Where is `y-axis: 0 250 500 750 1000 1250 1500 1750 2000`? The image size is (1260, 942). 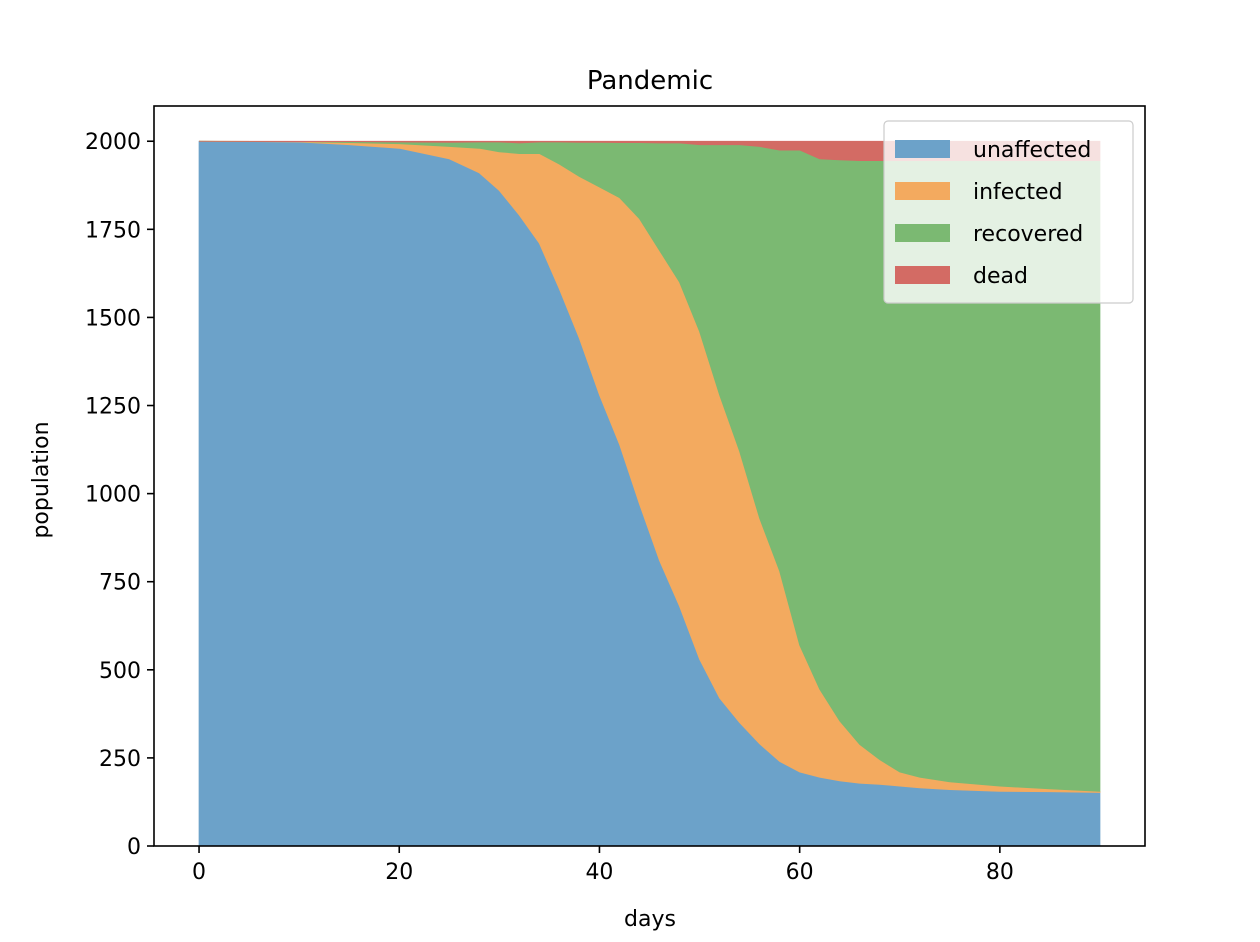
y-axis: 0 250 500 750 1000 1250 1500 1750 2000 is located at coordinates (119, 495).